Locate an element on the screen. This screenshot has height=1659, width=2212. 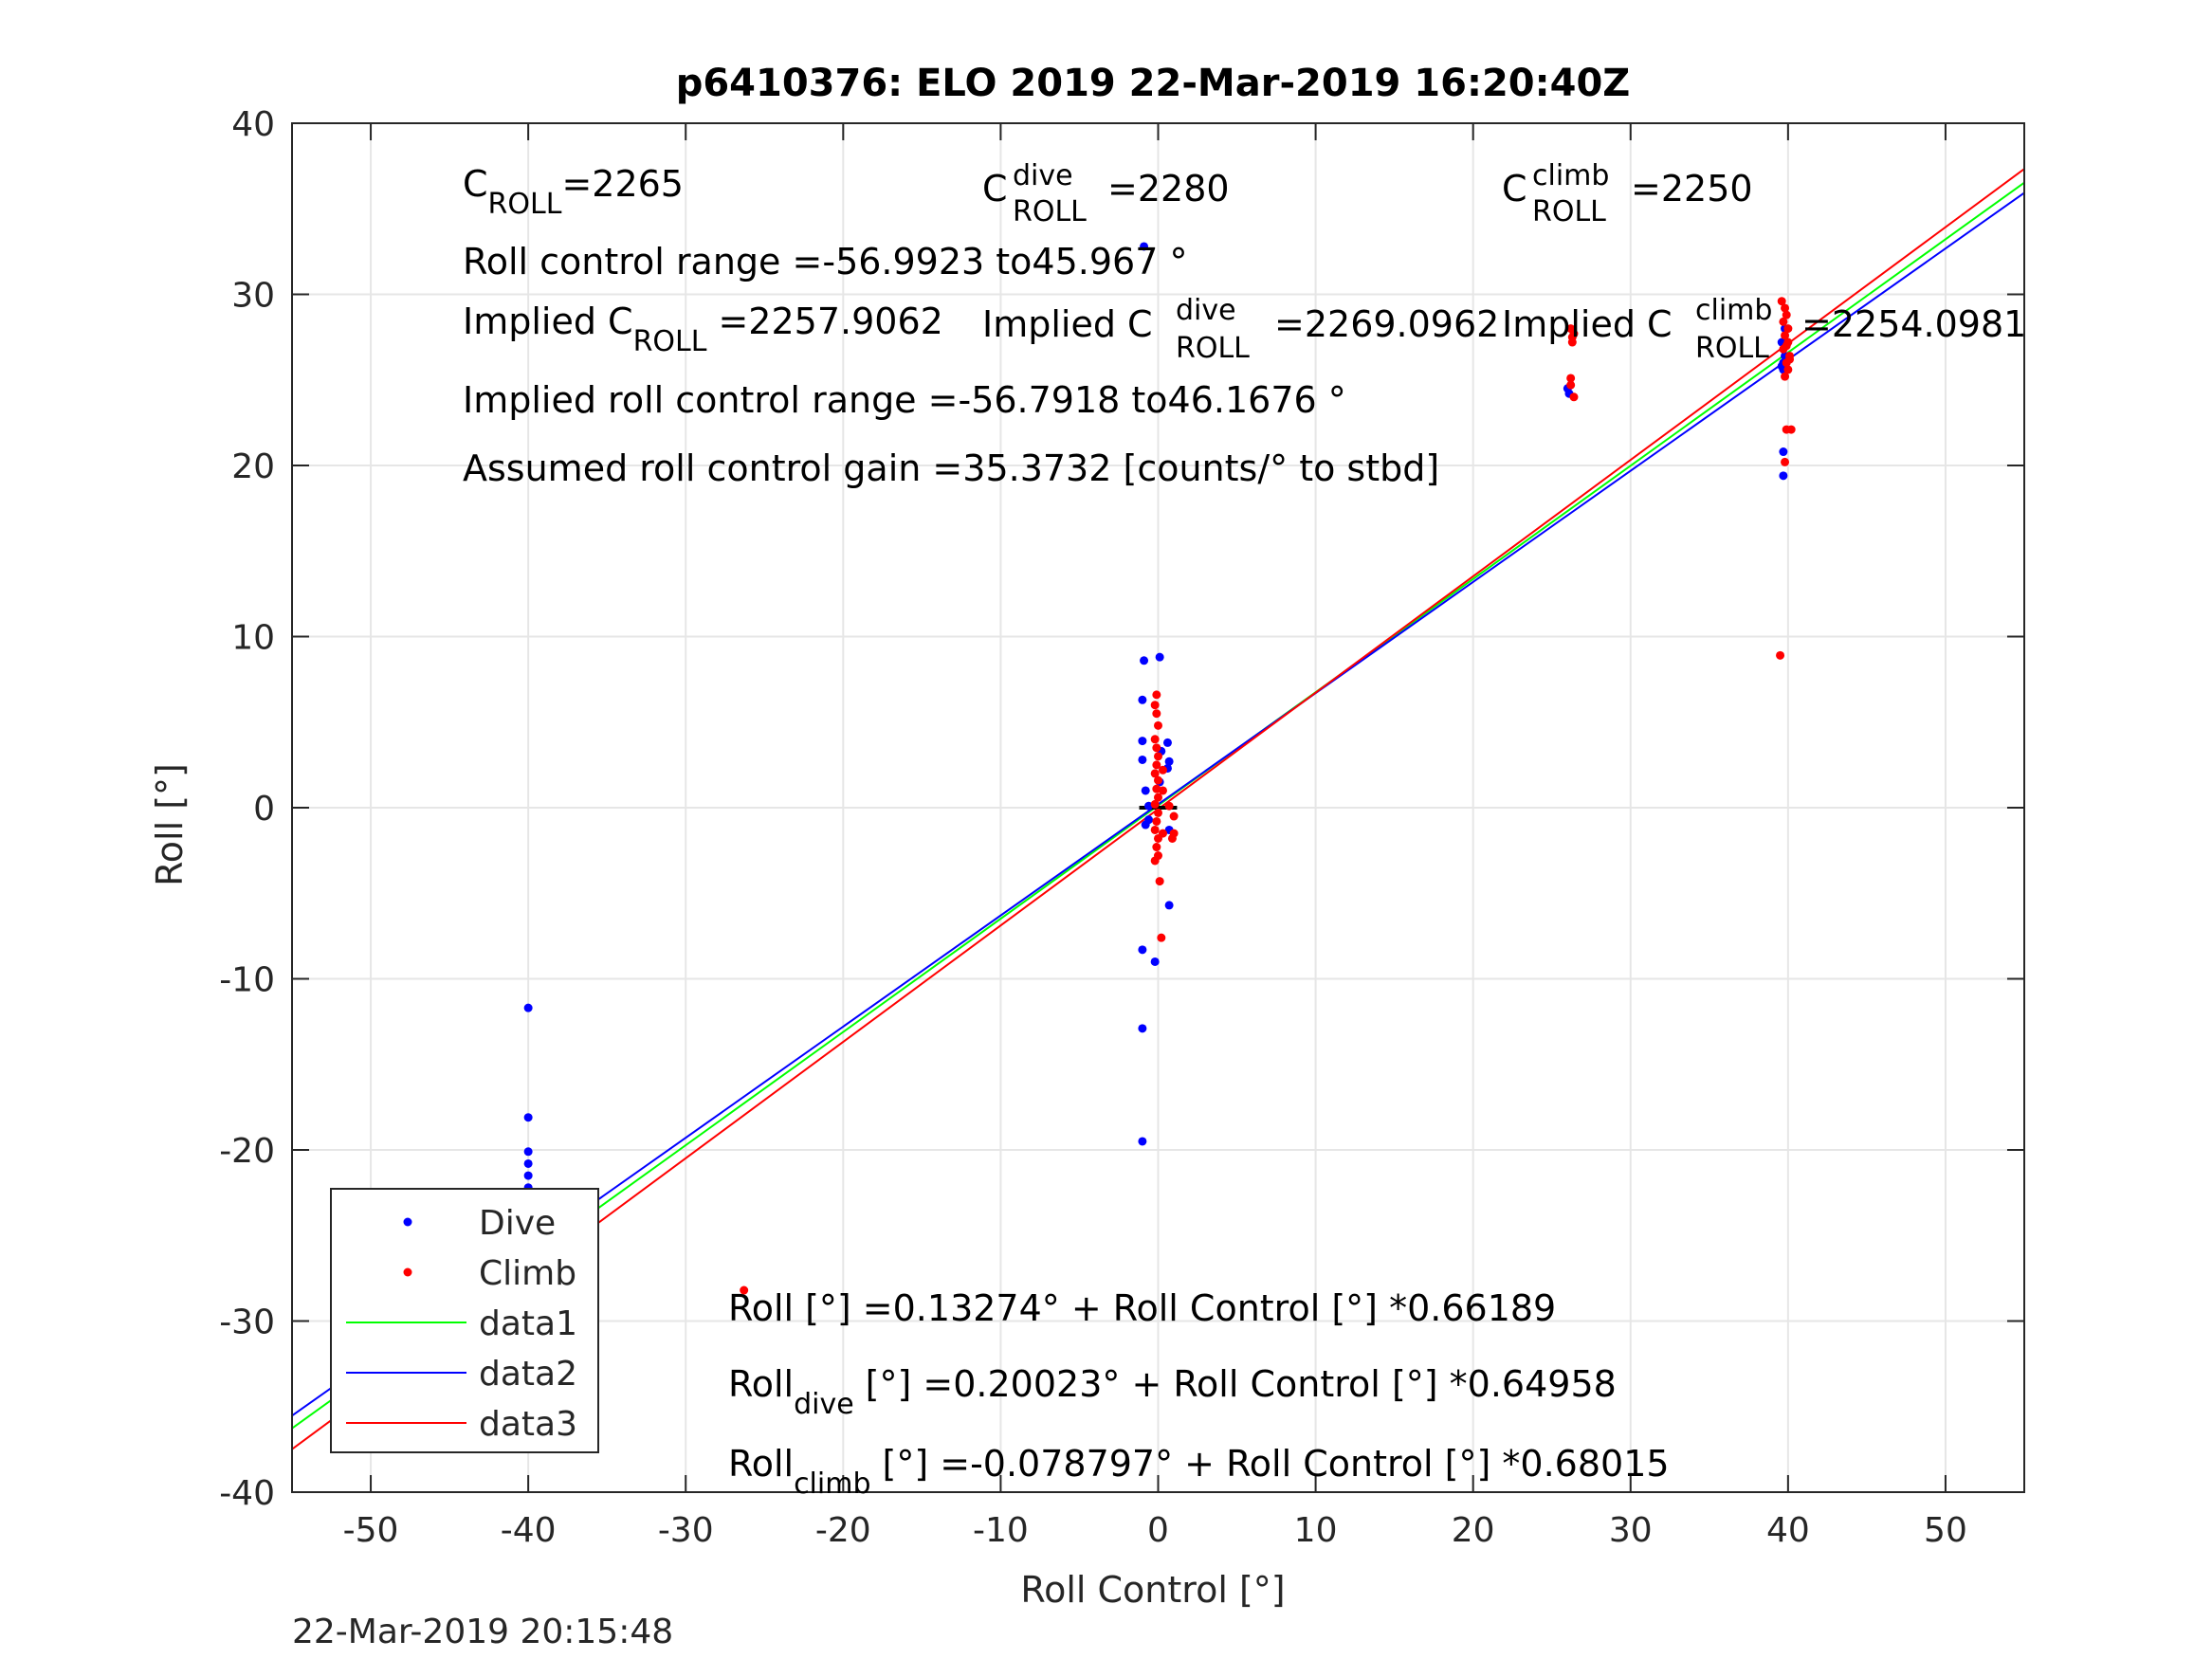
c-roll-dive-sup: dive is located at coordinates (1043, 175).